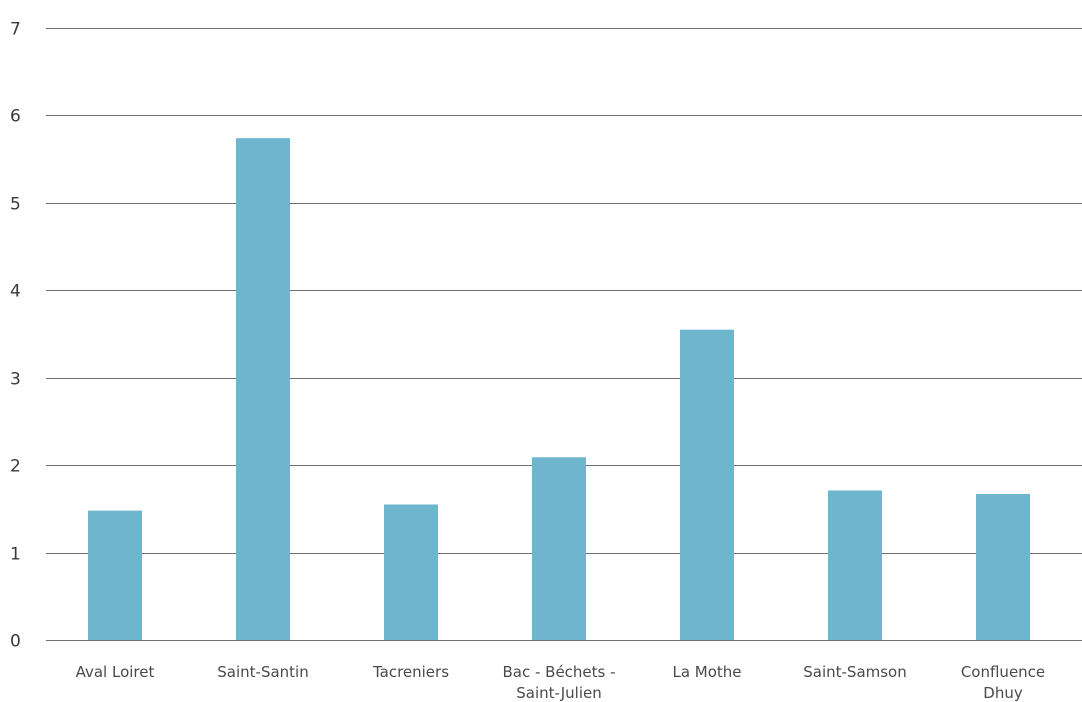  Describe the element at coordinates (15, 292) in the screenshot. I see `y-tick-label: 4` at that location.